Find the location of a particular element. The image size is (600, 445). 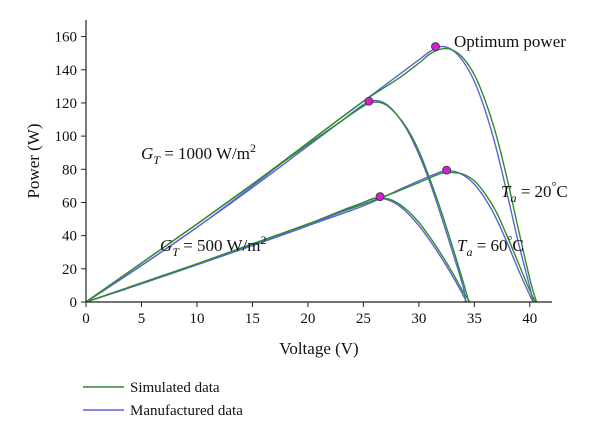

temperature-value: = 20 is located at coordinates (533, 191).